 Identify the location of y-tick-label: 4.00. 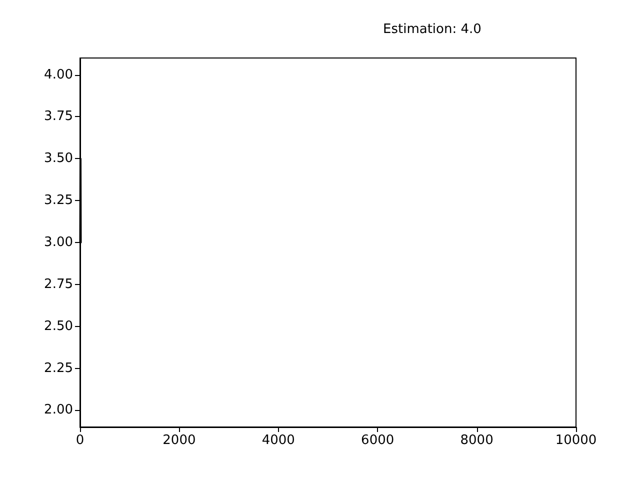
(58, 74).